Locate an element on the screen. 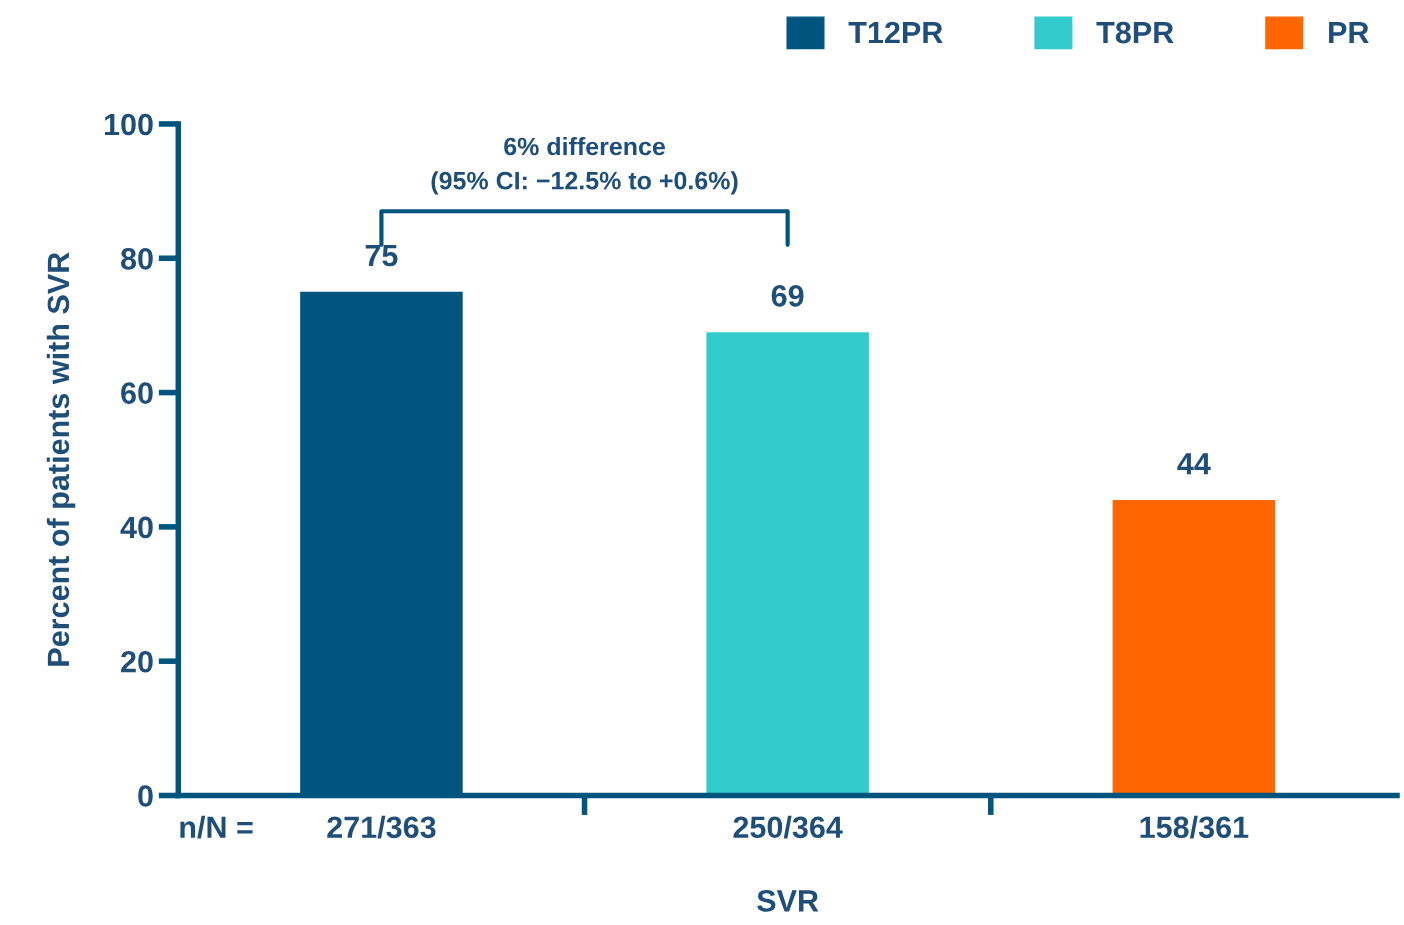  data-label: 69 is located at coordinates (787, 296).